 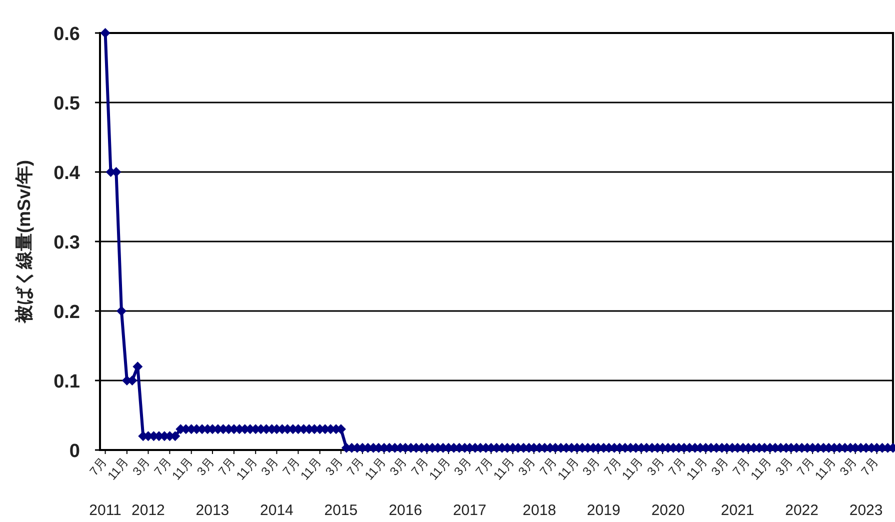 I want to click on x2-tick-label: 2011, so click(x=105, y=510).